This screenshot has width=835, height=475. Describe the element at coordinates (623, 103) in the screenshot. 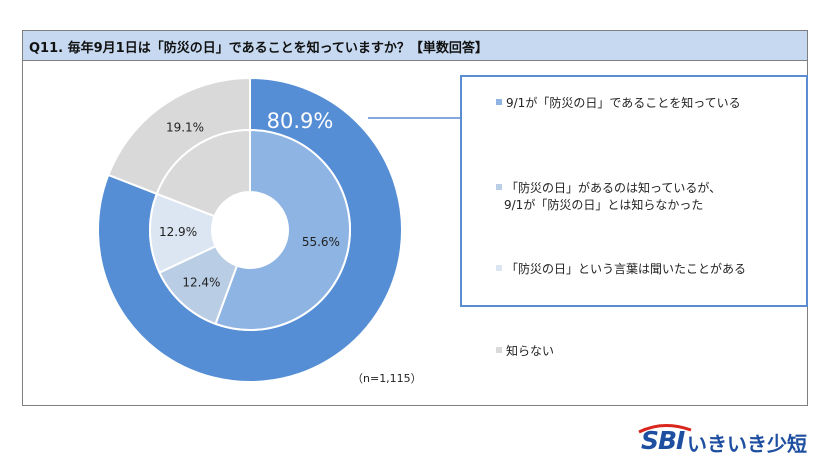

I see `legend-label: 9/1が「防災の日」であることを知っている` at that location.